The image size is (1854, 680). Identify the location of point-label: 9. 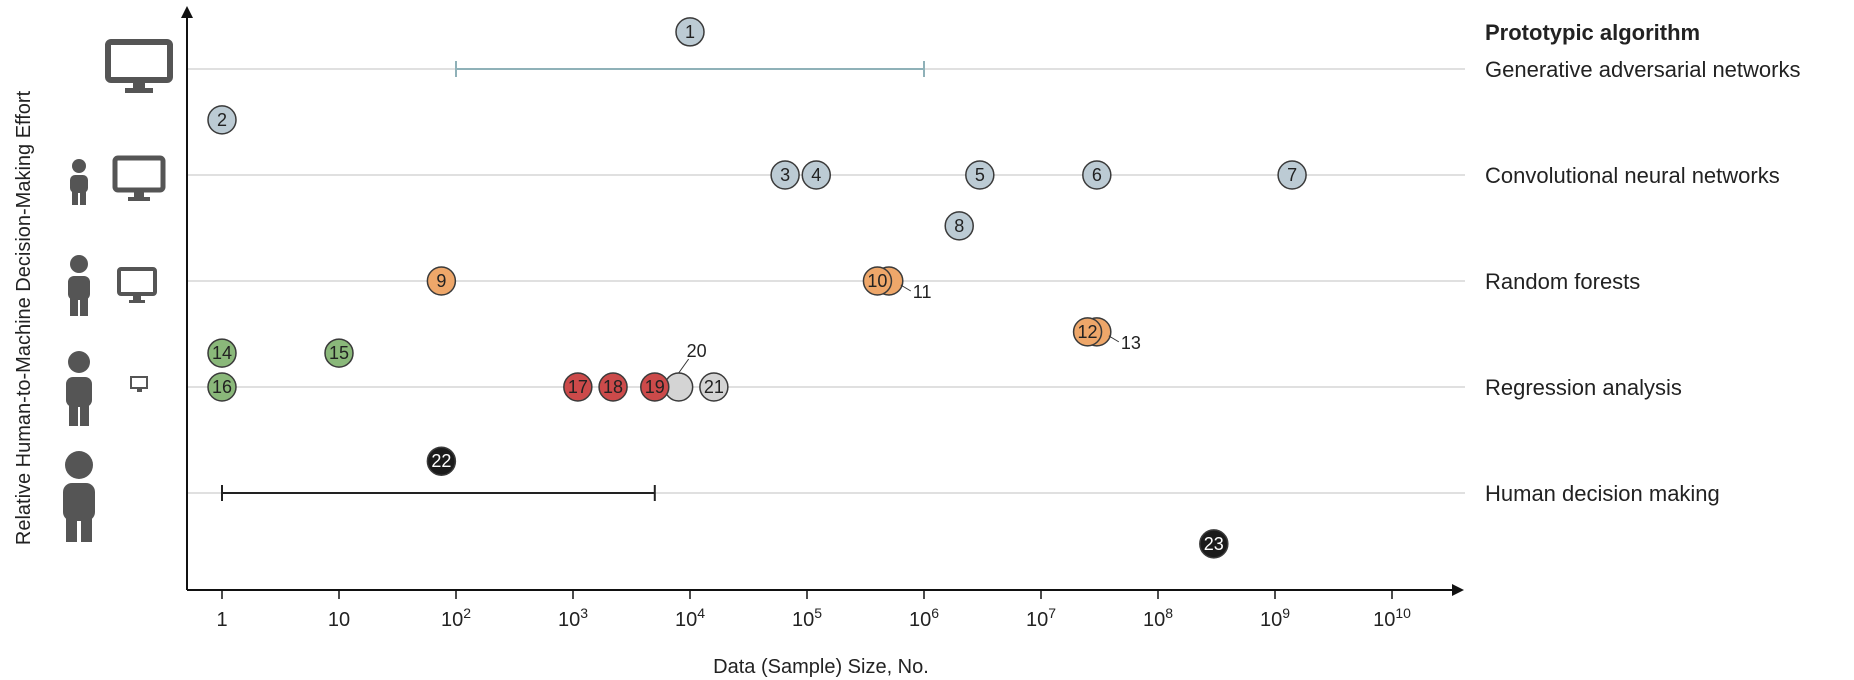
(441, 281).